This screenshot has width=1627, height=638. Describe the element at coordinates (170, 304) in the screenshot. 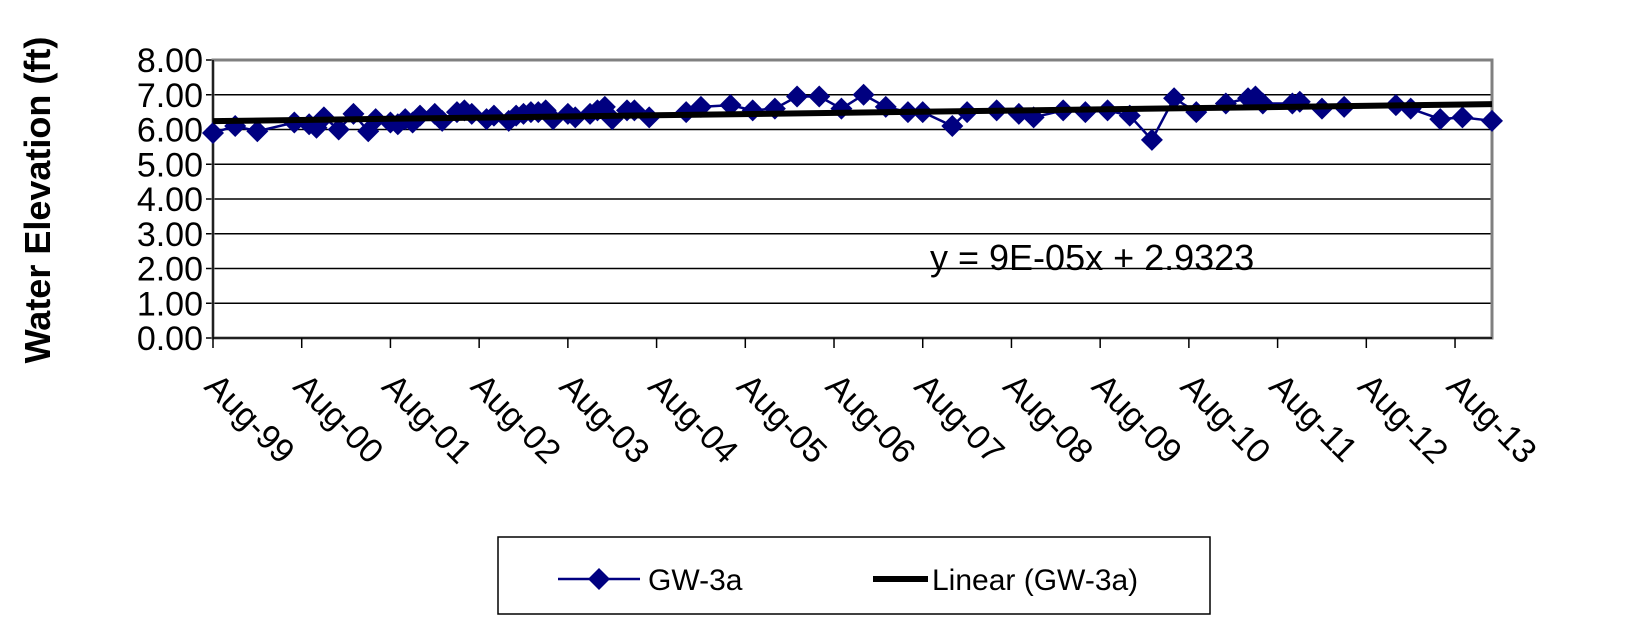

I see `y-tick-label: 1.00` at that location.